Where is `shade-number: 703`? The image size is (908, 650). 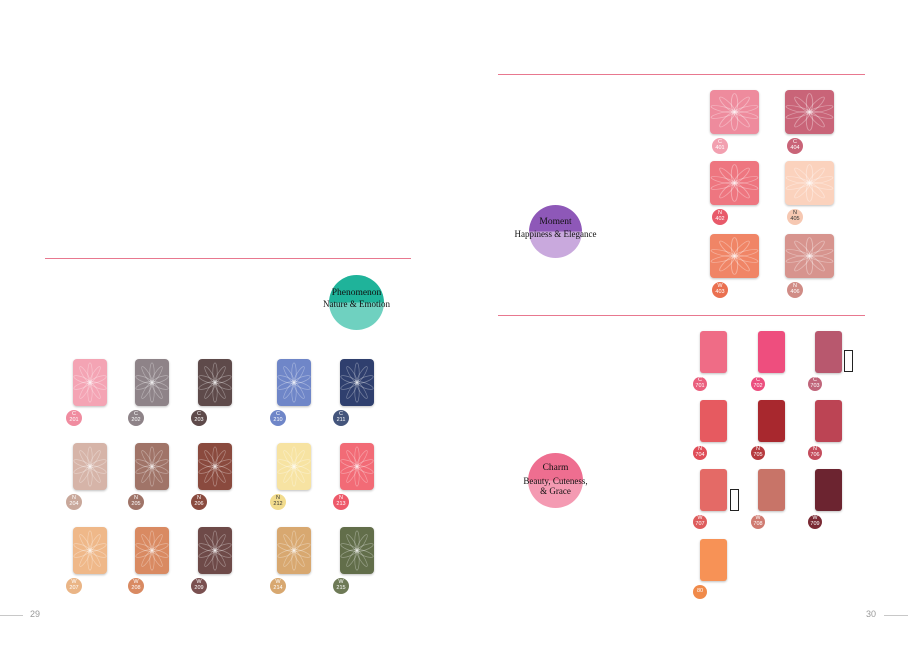 shade-number: 703 is located at coordinates (815, 386).